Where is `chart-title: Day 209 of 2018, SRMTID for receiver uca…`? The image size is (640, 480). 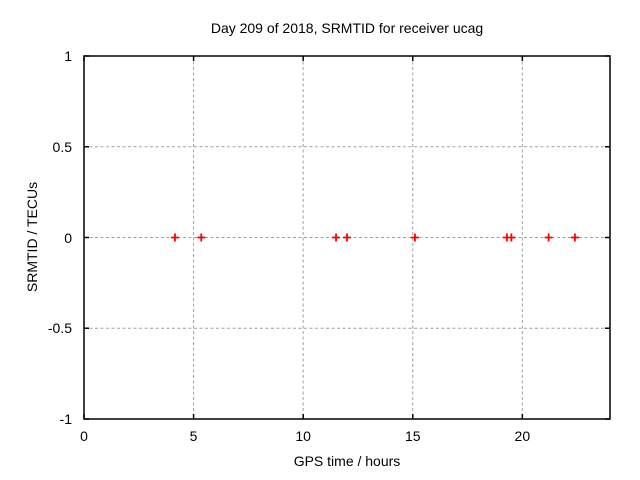
chart-title: Day 209 of 2018, SRMTID for receiver uca… is located at coordinates (347, 28).